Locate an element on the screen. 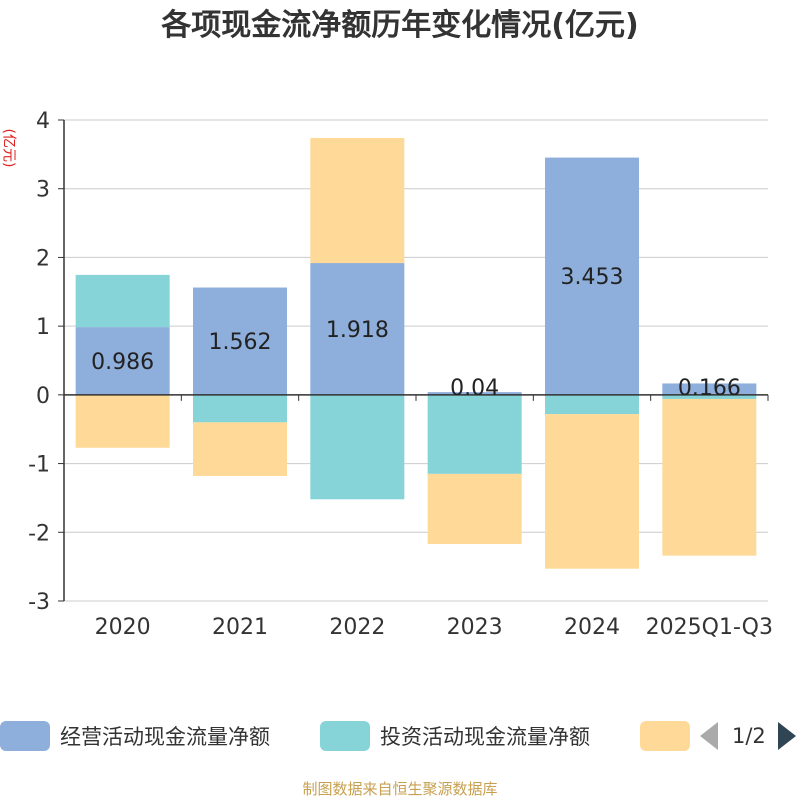 This screenshot has width=800, height=800. legend-swatch-investing is located at coordinates (345, 736).